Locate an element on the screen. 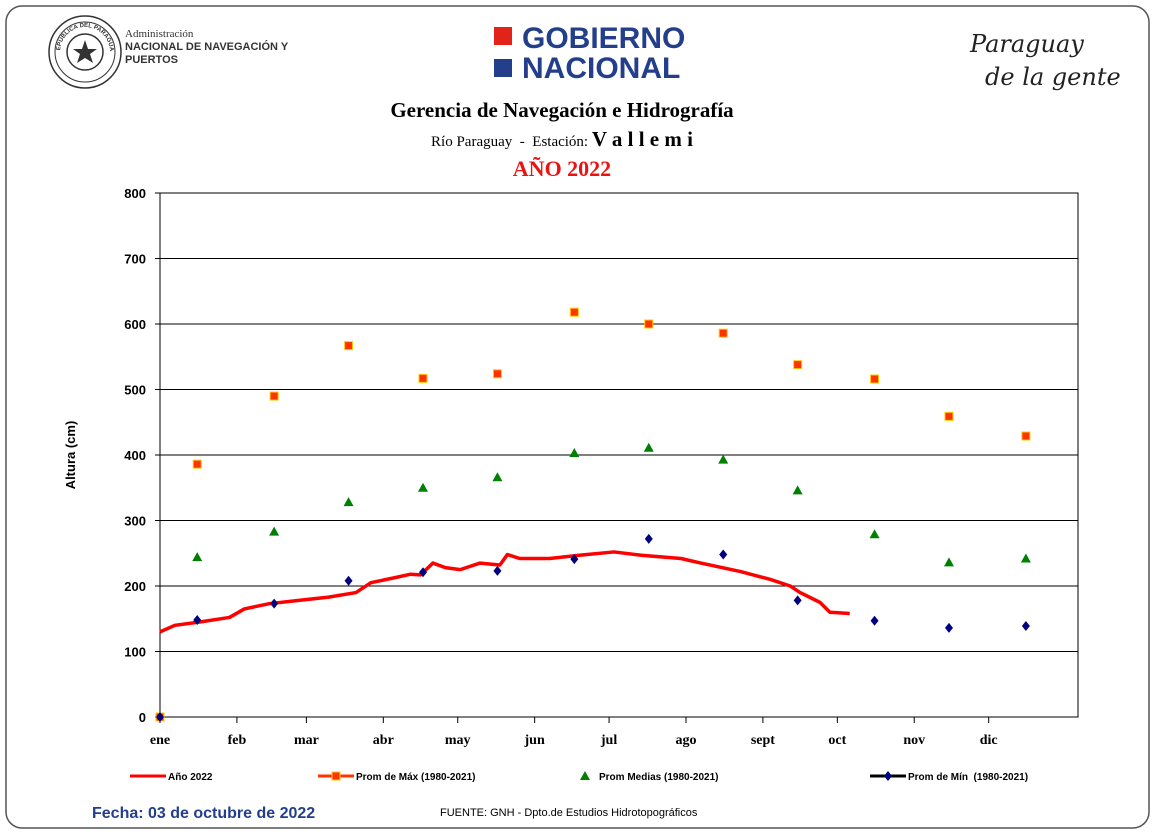  x-tick-label: abr is located at coordinates (383, 740).